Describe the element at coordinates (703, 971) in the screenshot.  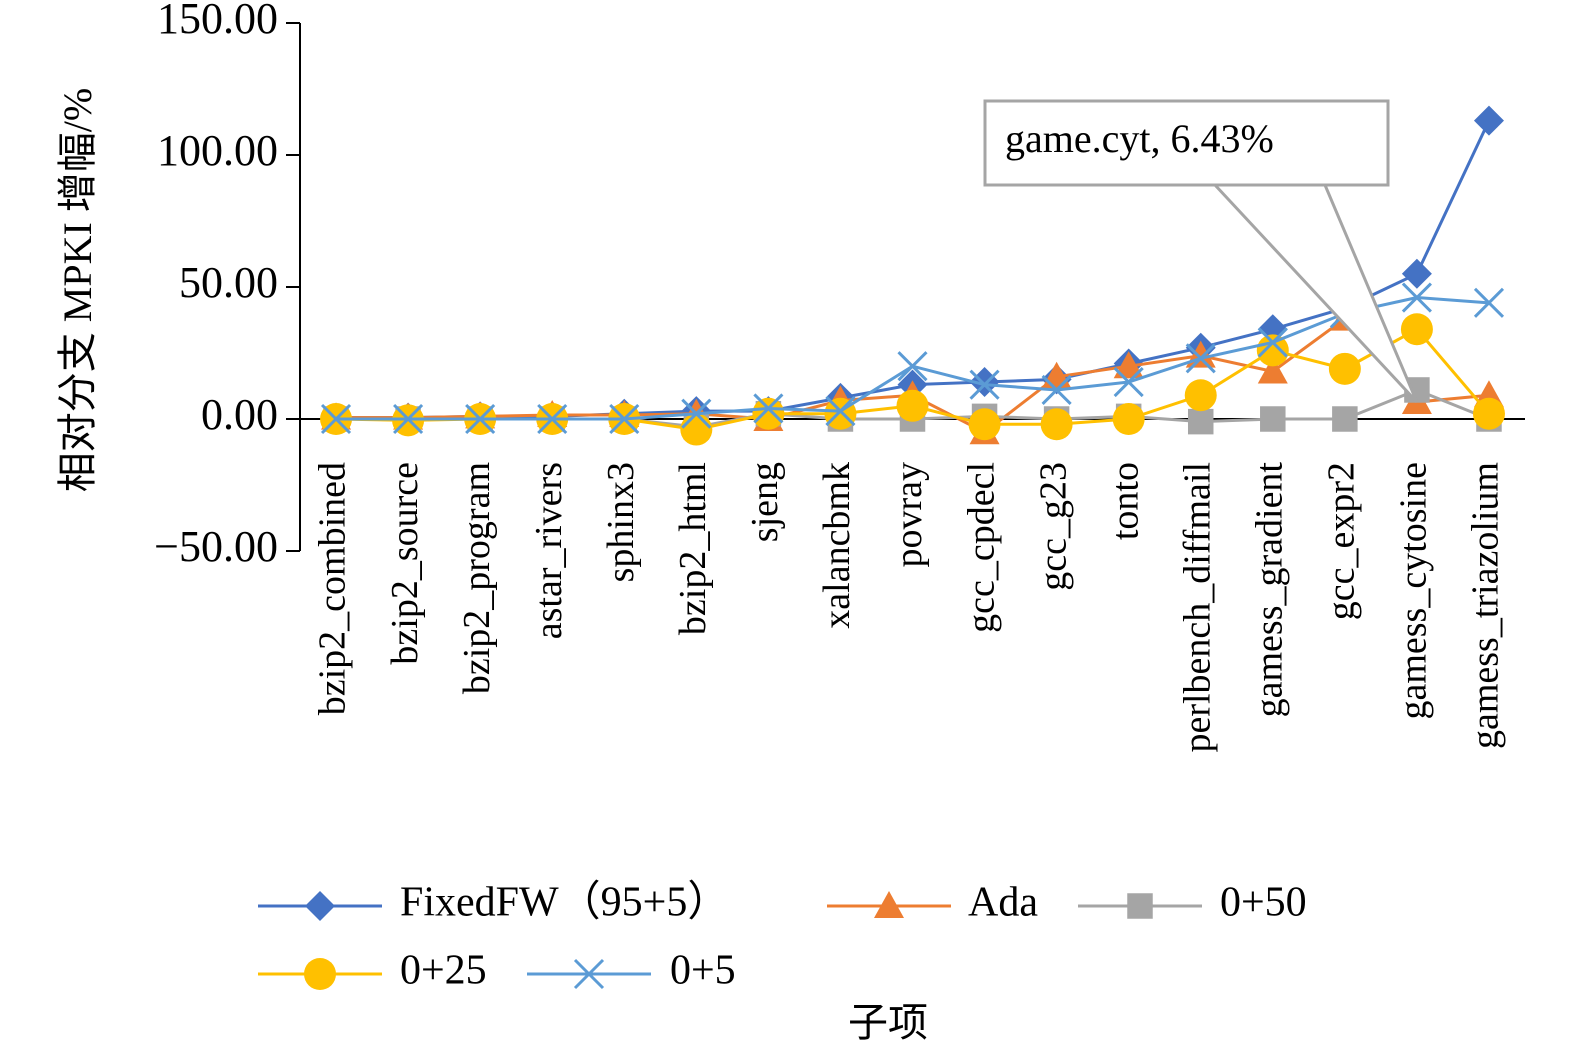
I see `legend-label: 0+5` at that location.